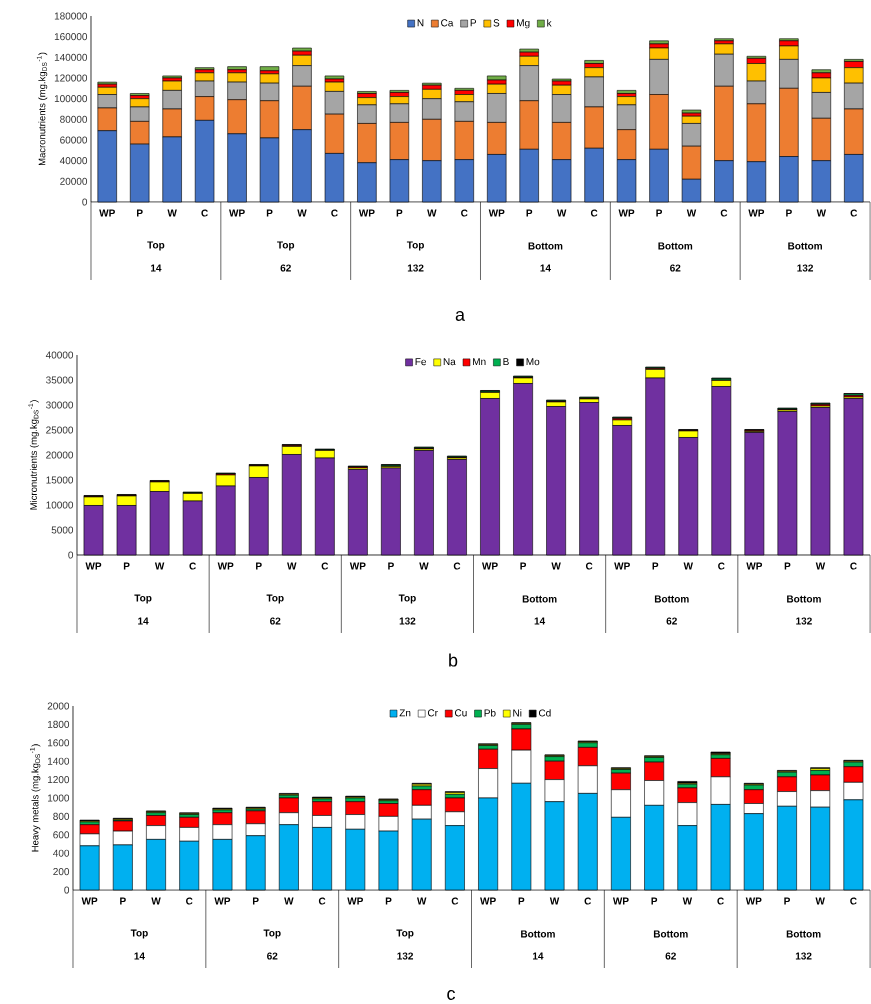 Image resolution: width=871 pixels, height=1004 pixels. I want to click on y-axis-title: Macronutrients (mg.kg$_{DS}$$^{-1}$), so click(42, 109).